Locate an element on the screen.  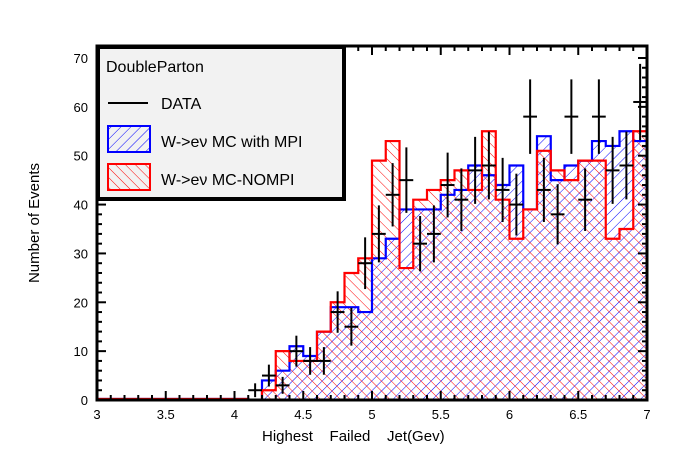
y-tick-label: 50 is located at coordinates (81, 156).